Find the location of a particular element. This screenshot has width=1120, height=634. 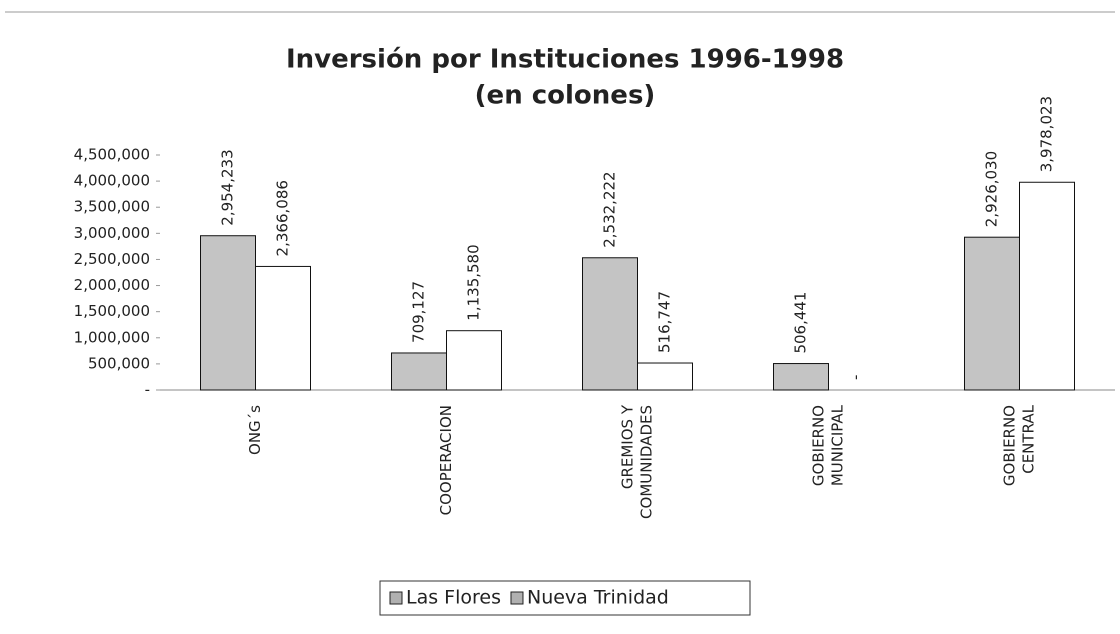

value-label: 516,747 is located at coordinates (665, 322).